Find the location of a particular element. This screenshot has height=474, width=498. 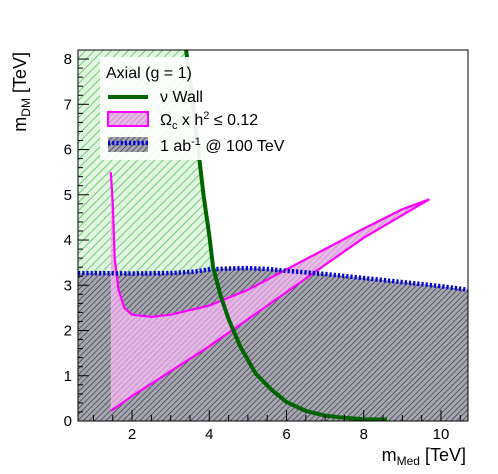

y-tick-label: 1 is located at coordinates (68, 376).